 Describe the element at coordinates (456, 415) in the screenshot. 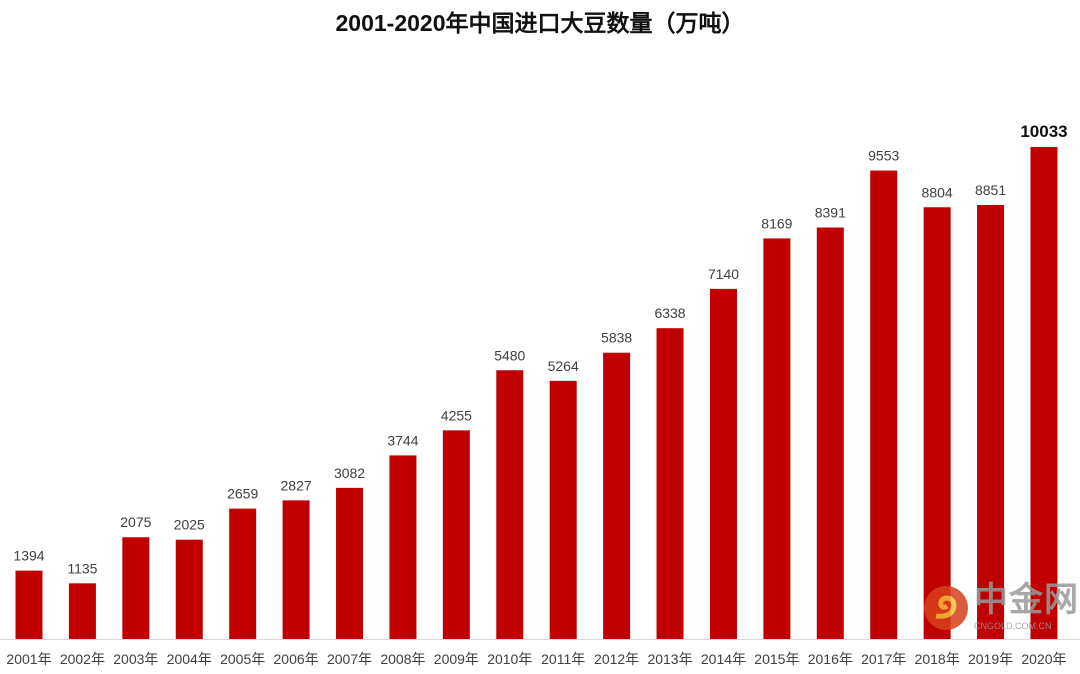

I see `data-label: 4255` at that location.